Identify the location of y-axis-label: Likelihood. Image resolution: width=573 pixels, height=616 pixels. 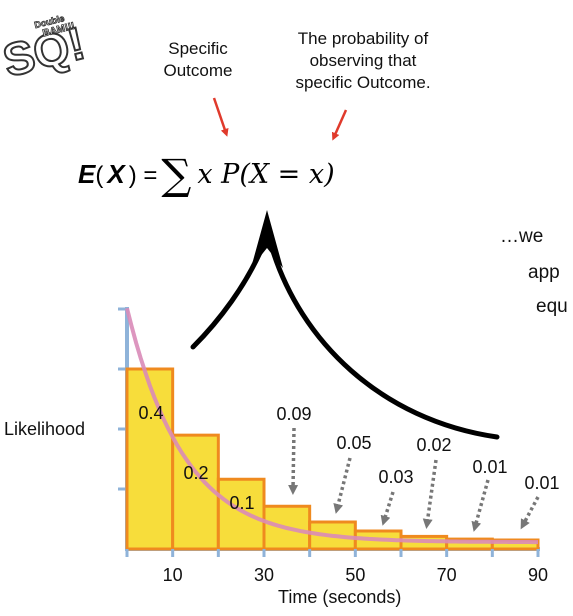
(45, 429).